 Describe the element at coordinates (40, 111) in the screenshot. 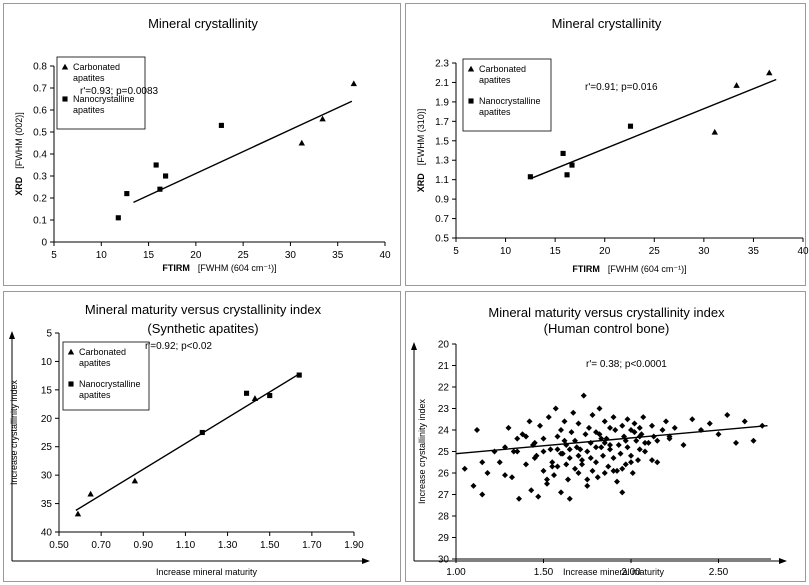

I see `y-tick-label: 0.6` at that location.